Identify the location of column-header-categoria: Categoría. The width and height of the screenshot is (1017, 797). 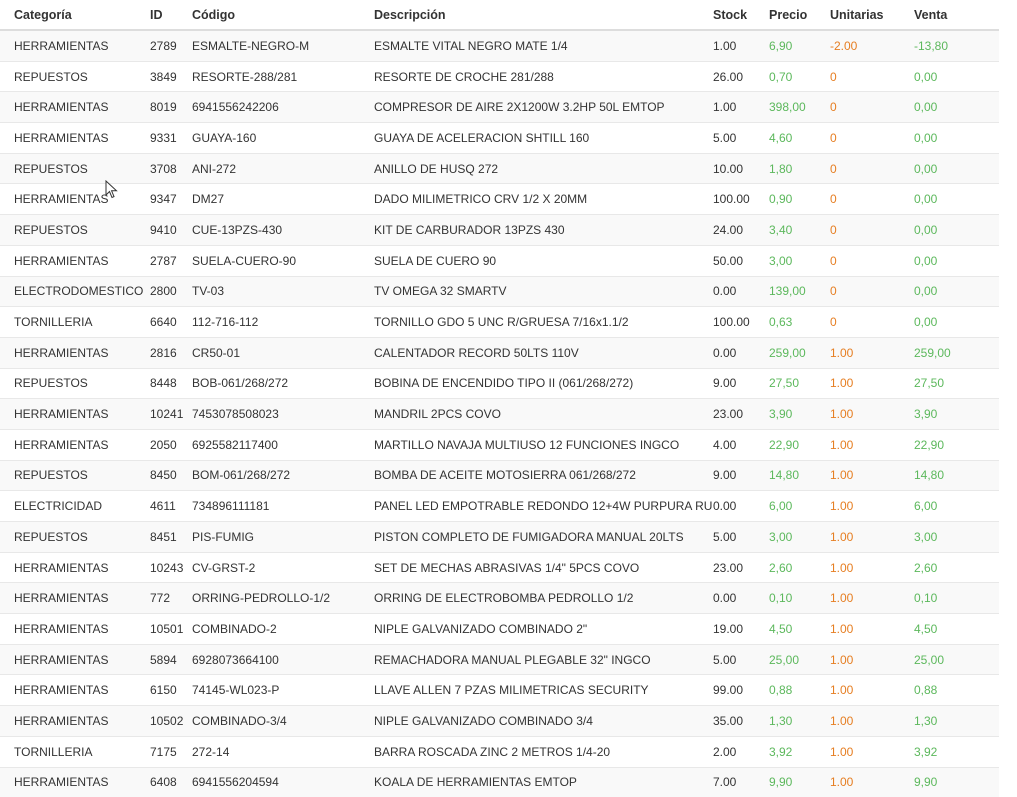
(75, 15).